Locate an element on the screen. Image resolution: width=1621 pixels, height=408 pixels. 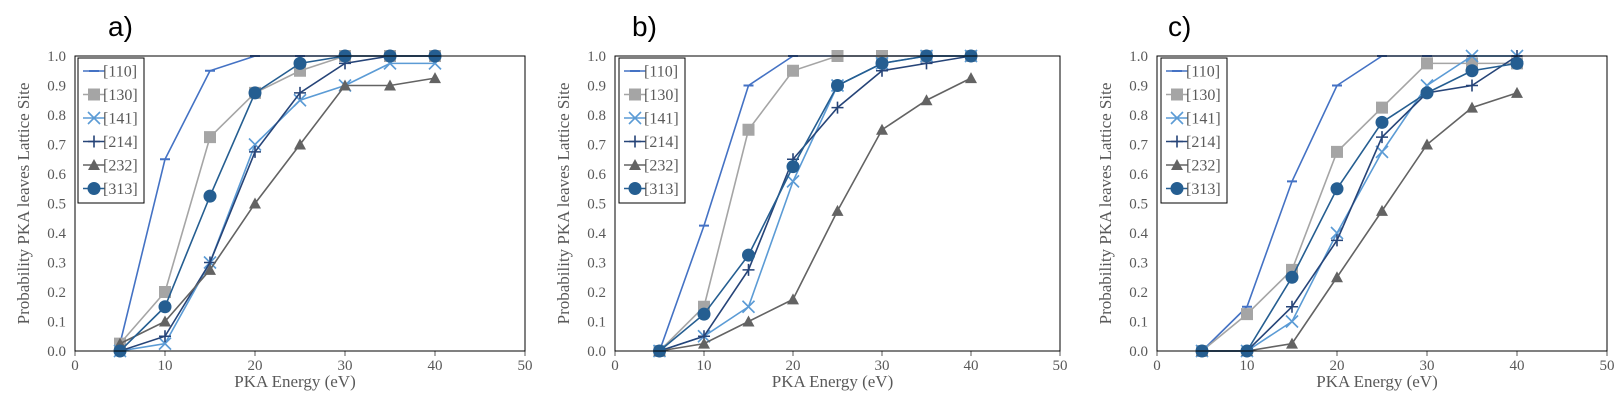
x-tick-label: 20 is located at coordinates (1337, 366).